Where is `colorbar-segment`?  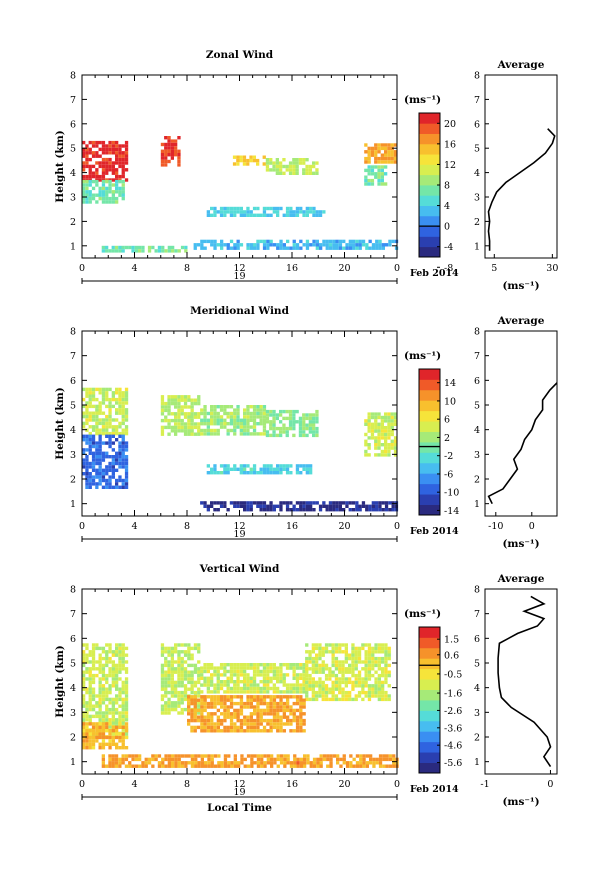
colorbar-segment is located at coordinates (429, 231).